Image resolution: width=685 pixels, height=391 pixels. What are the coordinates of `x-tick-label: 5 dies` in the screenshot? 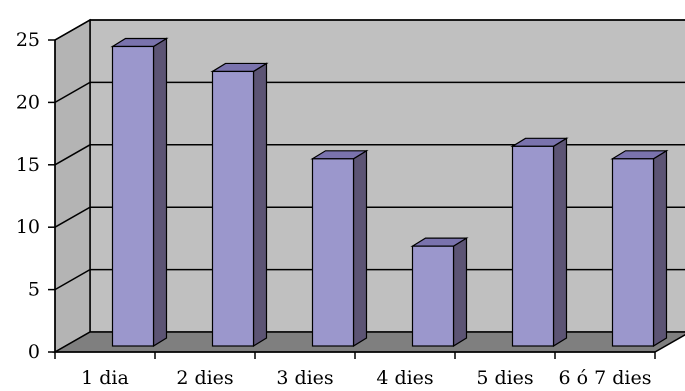 It's located at (504, 378).